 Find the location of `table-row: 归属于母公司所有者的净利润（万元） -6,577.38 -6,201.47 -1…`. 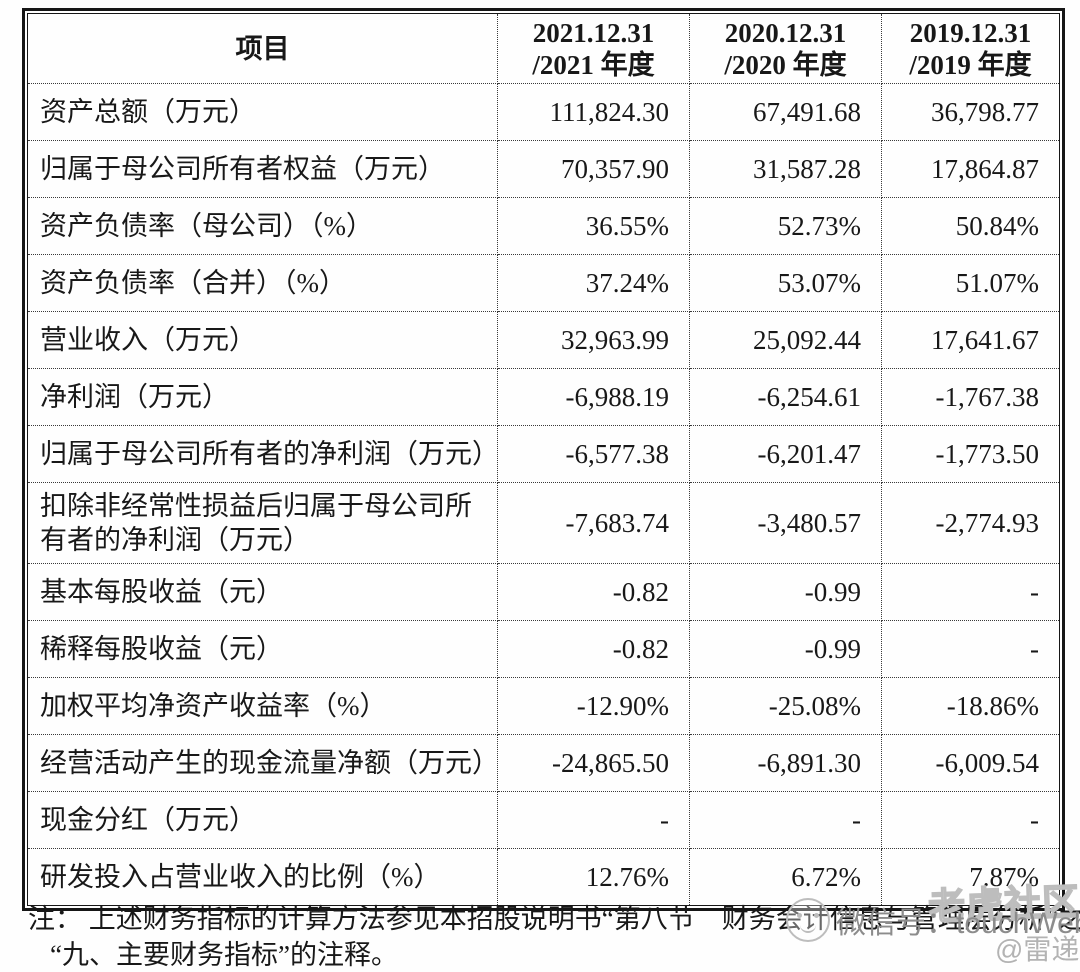

table-row: 归属于母公司所有者的净利润（万元） -6,577.38 -6,201.47 -1… is located at coordinates (543, 454).